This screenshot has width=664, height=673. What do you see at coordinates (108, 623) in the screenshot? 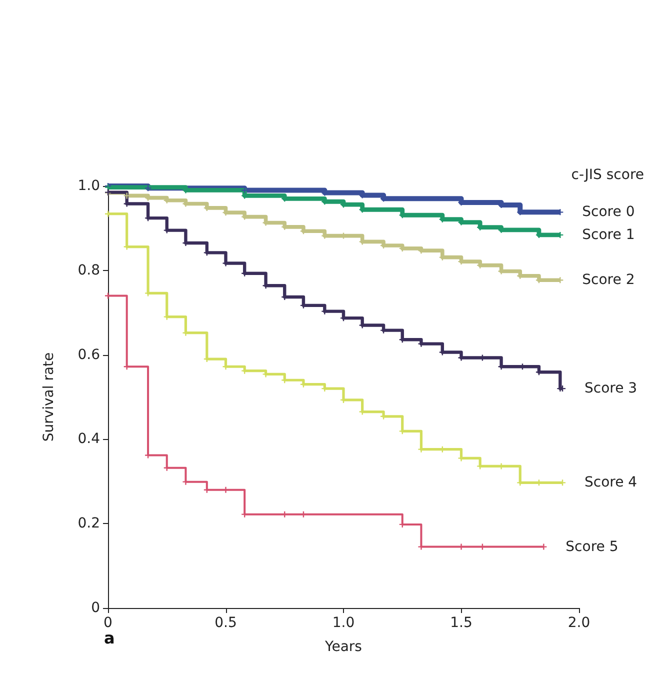
I see `x-tick-label: 0` at bounding box center [108, 623].